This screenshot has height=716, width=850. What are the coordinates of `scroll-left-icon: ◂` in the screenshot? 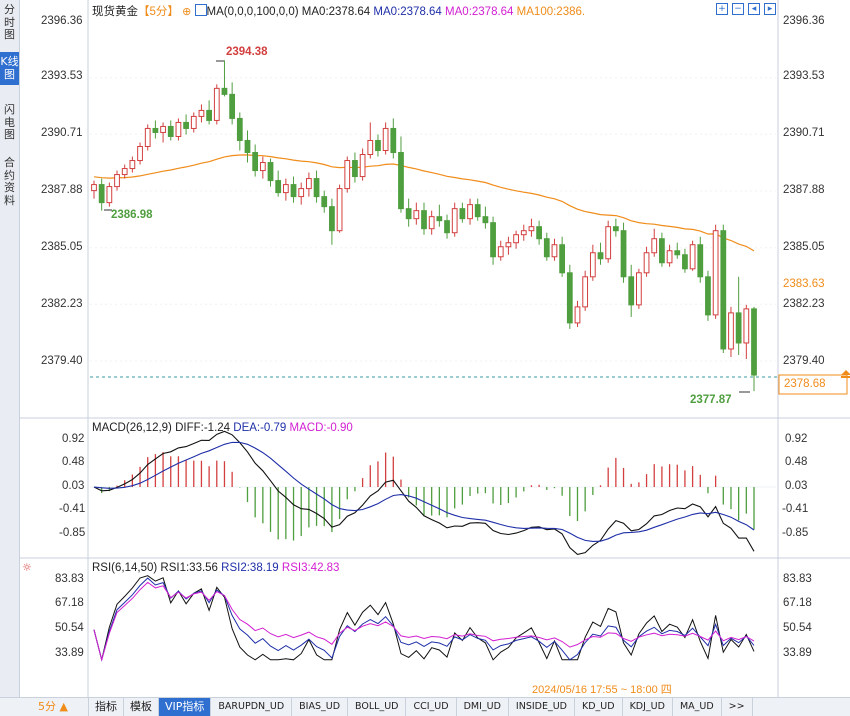 It's located at (754, 9).